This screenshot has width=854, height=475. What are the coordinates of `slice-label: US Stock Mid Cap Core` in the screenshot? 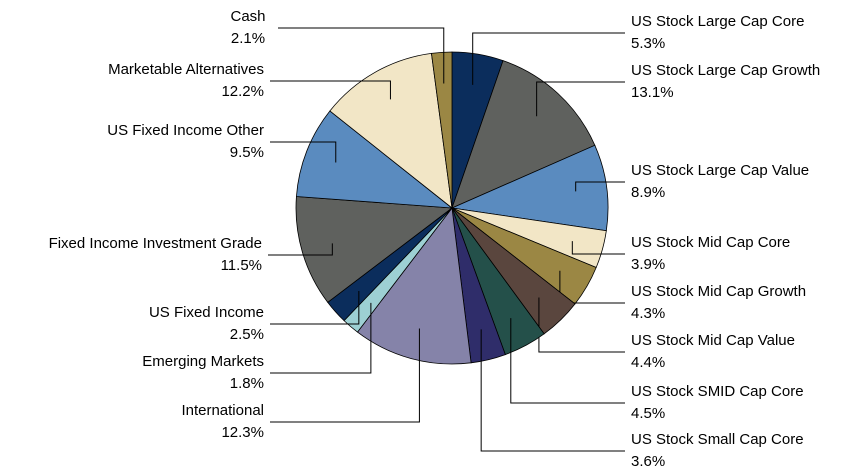 It's located at (710, 242).